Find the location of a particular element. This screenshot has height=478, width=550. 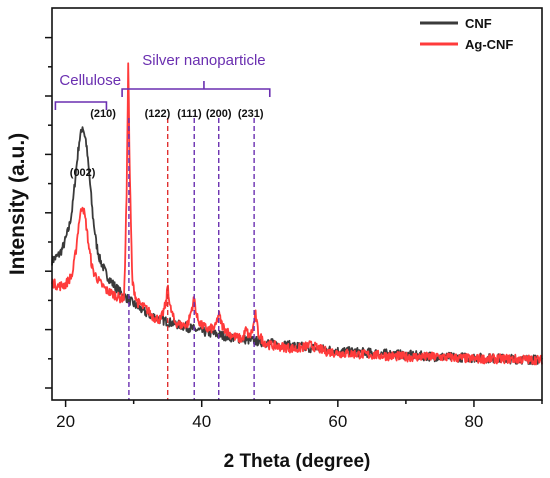

peak-label-200: (200) is located at coordinates (219, 114).